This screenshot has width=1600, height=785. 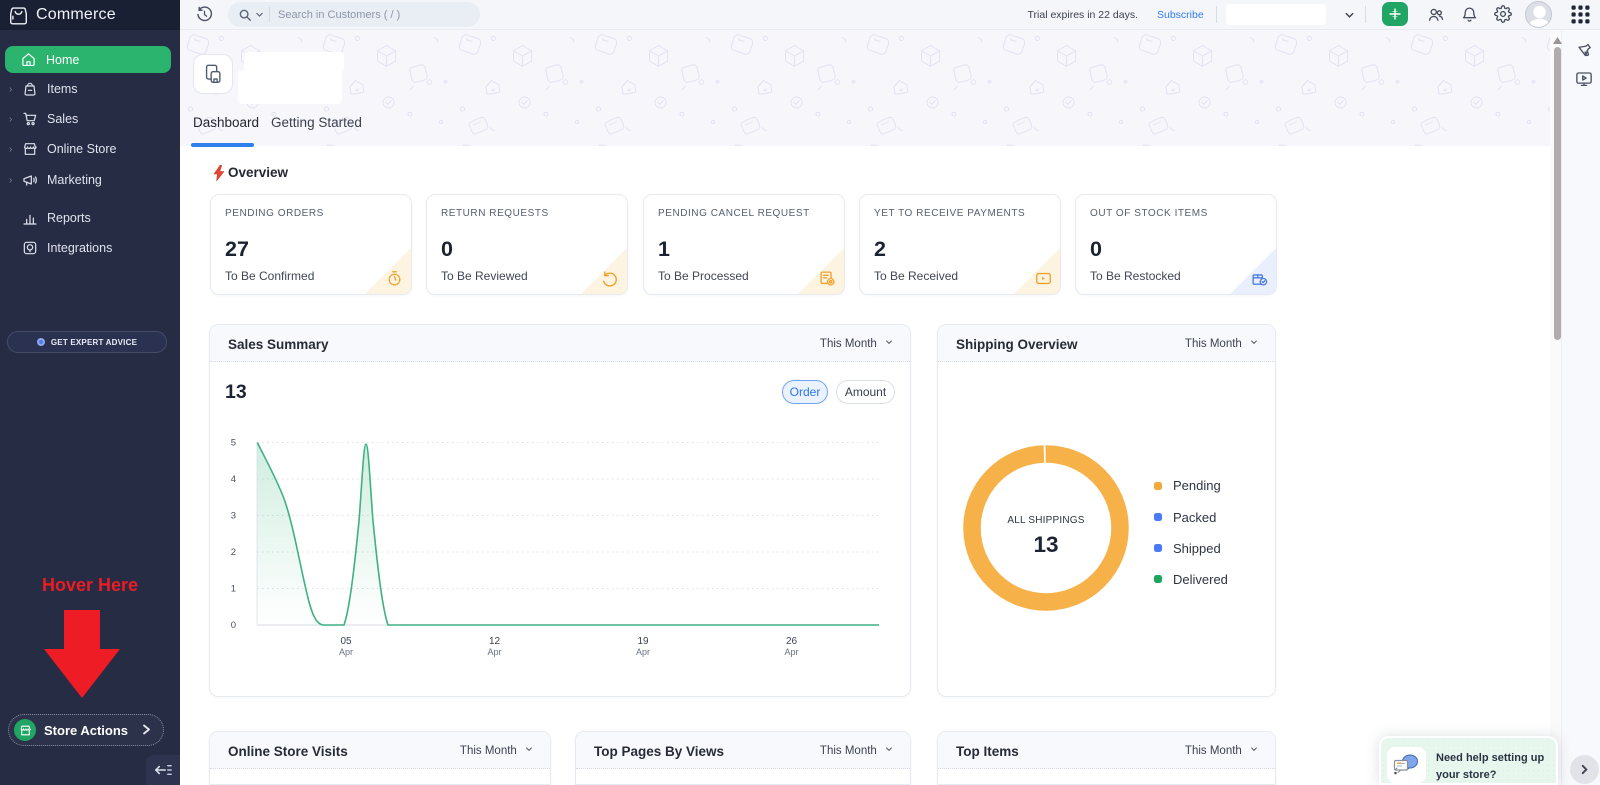 I want to click on svg-text: 05, so click(x=346, y=641).